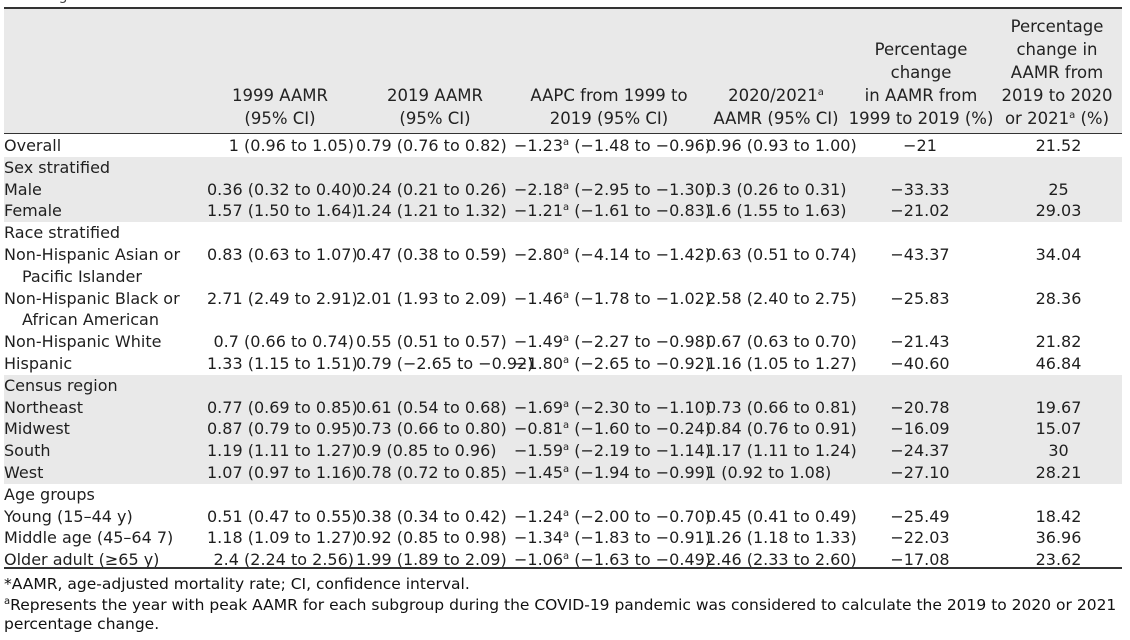  What do you see at coordinates (105, 385) in the screenshot?
I see `section-label: Census region` at bounding box center [105, 385].